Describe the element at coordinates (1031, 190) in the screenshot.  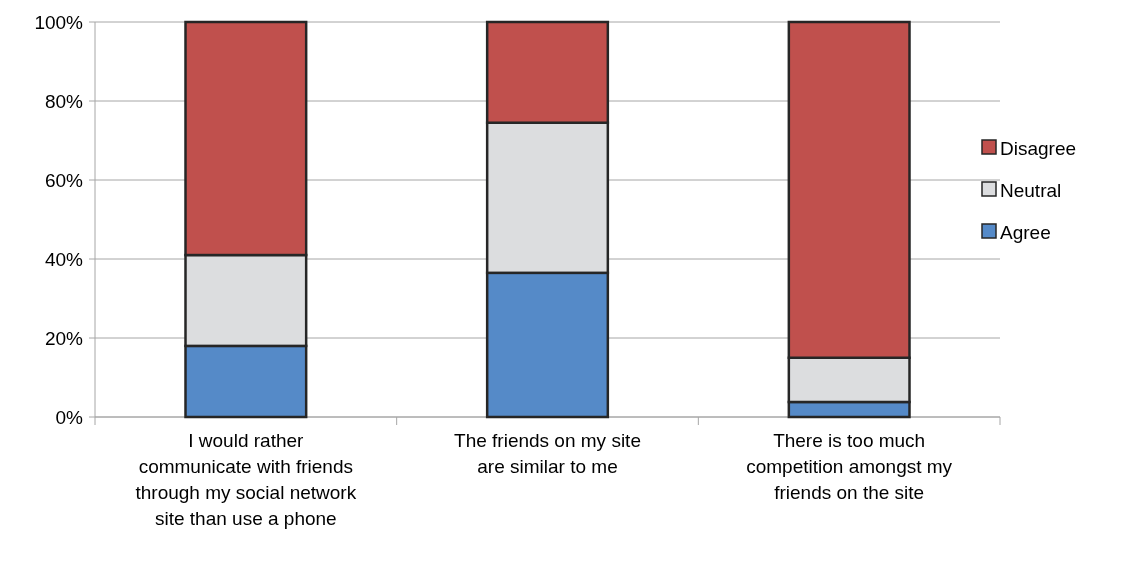
I see `legend-label: Neutral` at that location.